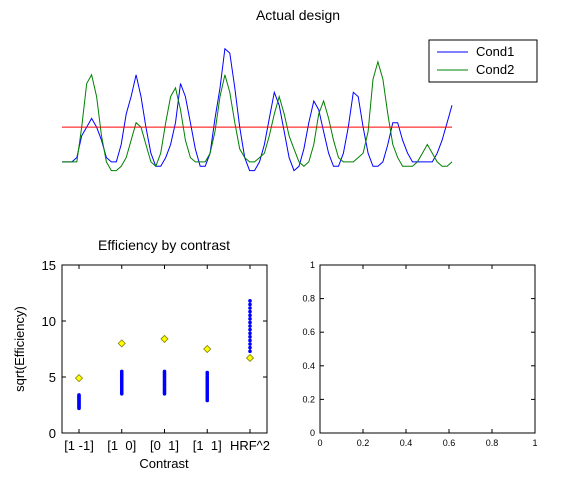  I want to click on empty-x-tick-label: 0.2, so click(363, 443).